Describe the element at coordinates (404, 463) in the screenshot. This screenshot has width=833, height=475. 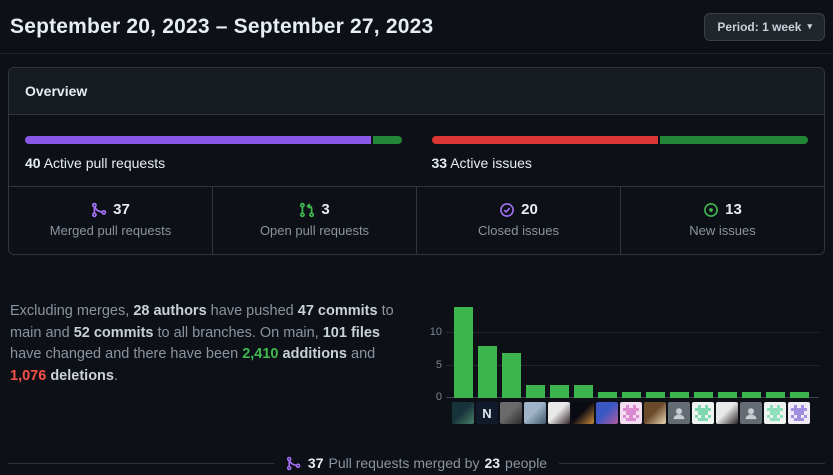
I see `footer-segment: Pull requests merged by` at that location.